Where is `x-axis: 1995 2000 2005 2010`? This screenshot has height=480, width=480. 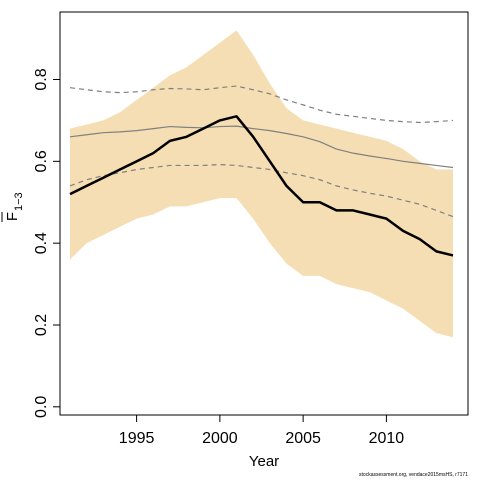 x-axis: 1995 2000 2005 2010 is located at coordinates (261, 431).